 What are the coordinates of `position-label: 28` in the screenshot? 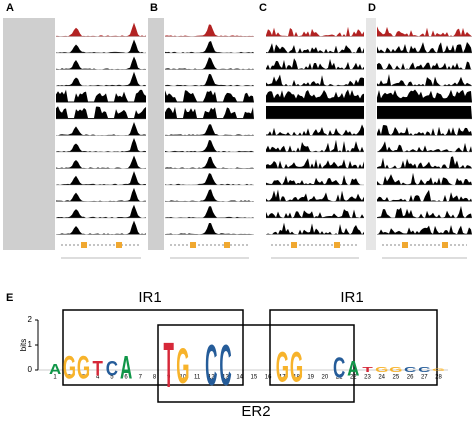 It's located at (438, 378).